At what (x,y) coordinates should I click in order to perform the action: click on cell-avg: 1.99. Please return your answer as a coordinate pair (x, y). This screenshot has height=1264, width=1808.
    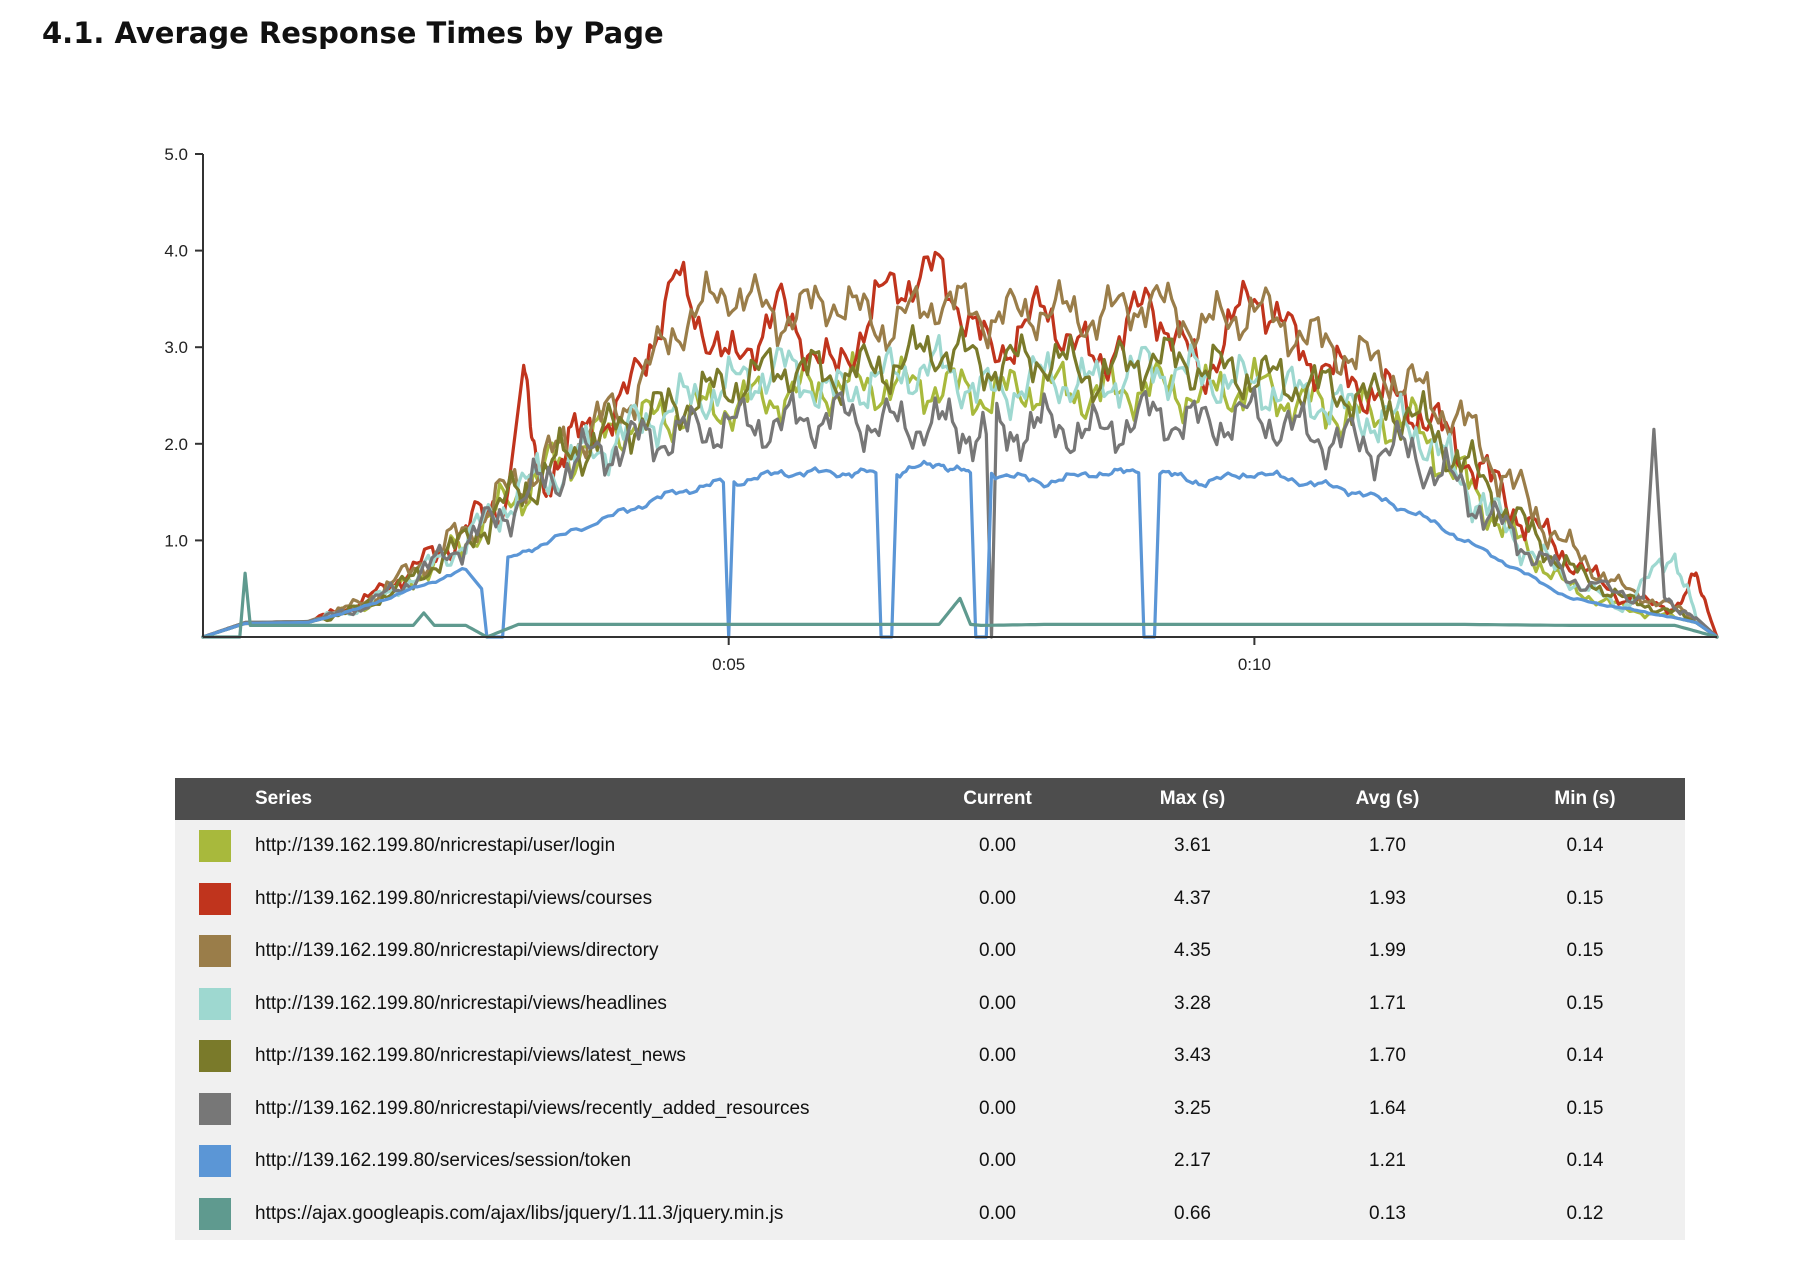
    Looking at the image, I should click on (1387, 951).